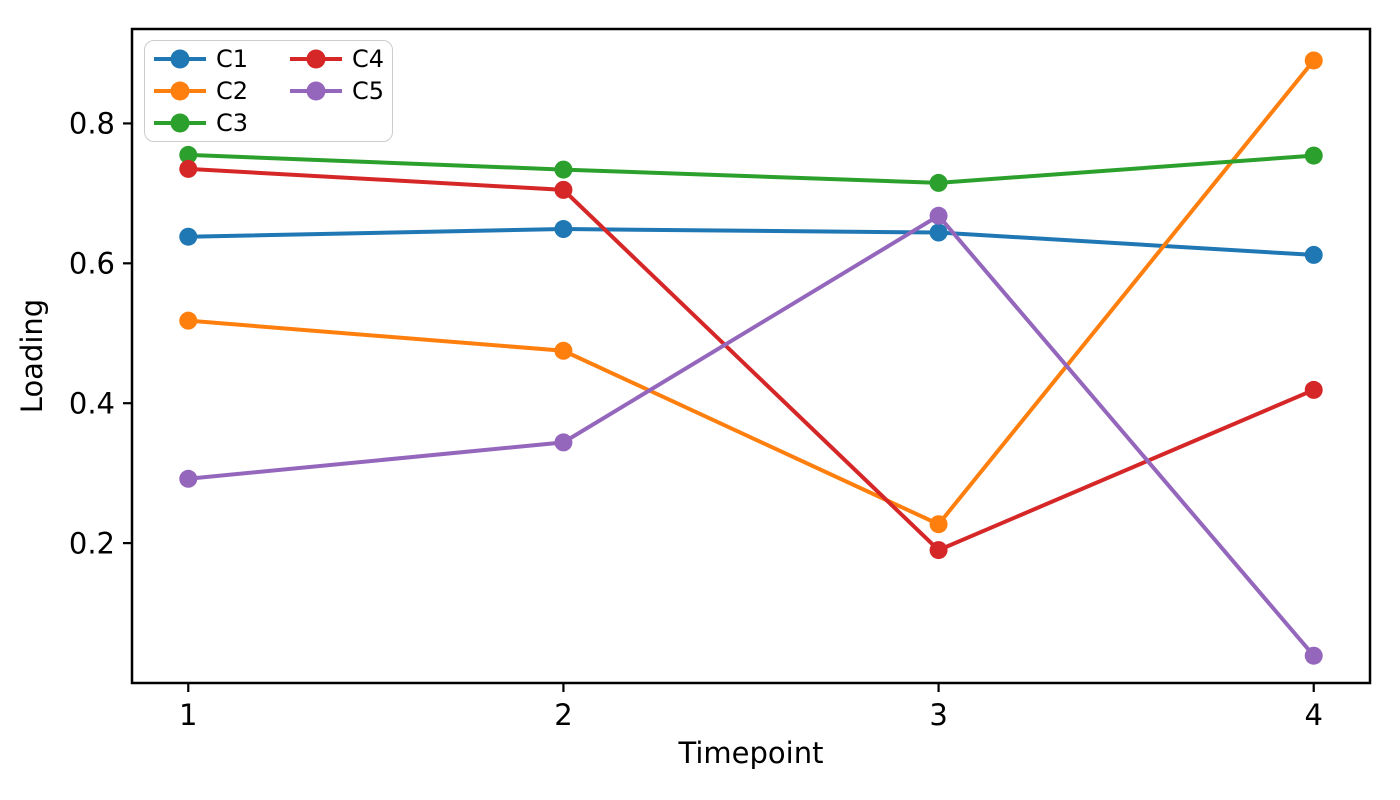  I want to click on marker-C4-t2, so click(563, 189).